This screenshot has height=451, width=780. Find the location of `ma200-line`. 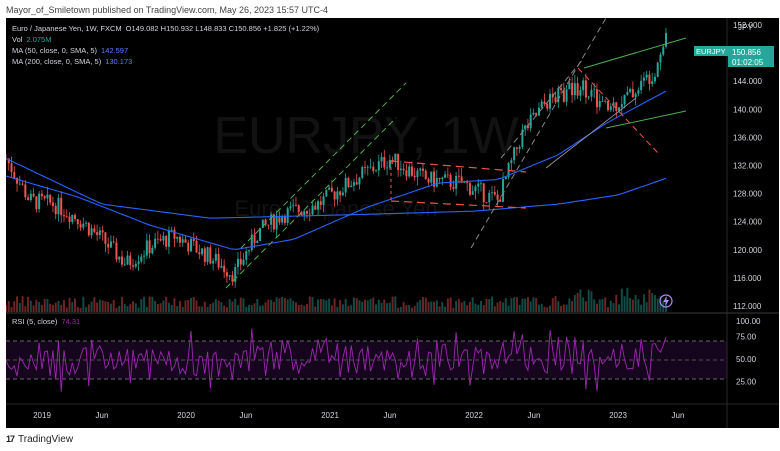

ma200-line is located at coordinates (336, 188).